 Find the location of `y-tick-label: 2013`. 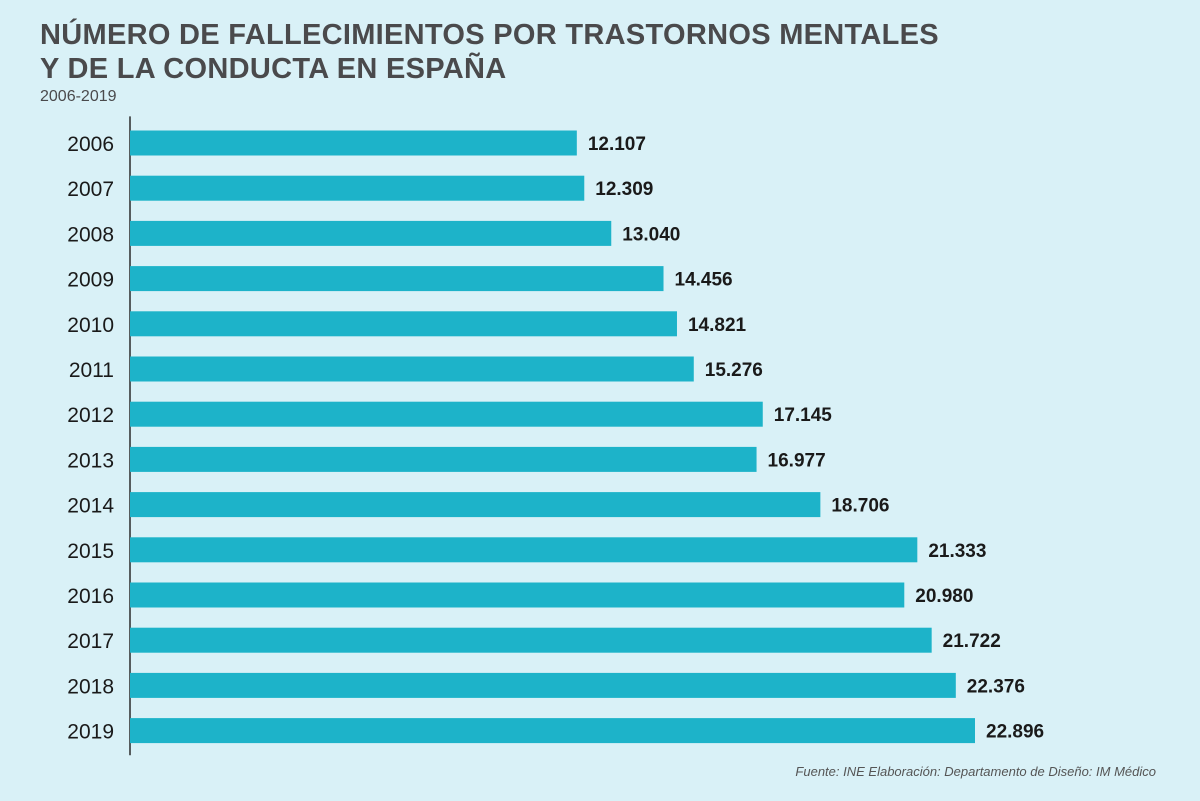

y-tick-label: 2013 is located at coordinates (90, 460).